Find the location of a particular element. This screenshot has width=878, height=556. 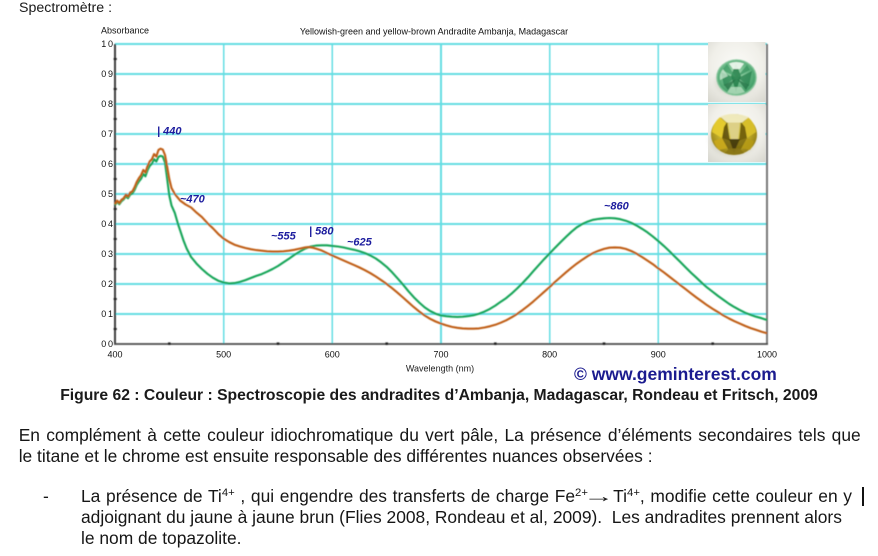

svg-text: ~860 is located at coordinates (617, 207).